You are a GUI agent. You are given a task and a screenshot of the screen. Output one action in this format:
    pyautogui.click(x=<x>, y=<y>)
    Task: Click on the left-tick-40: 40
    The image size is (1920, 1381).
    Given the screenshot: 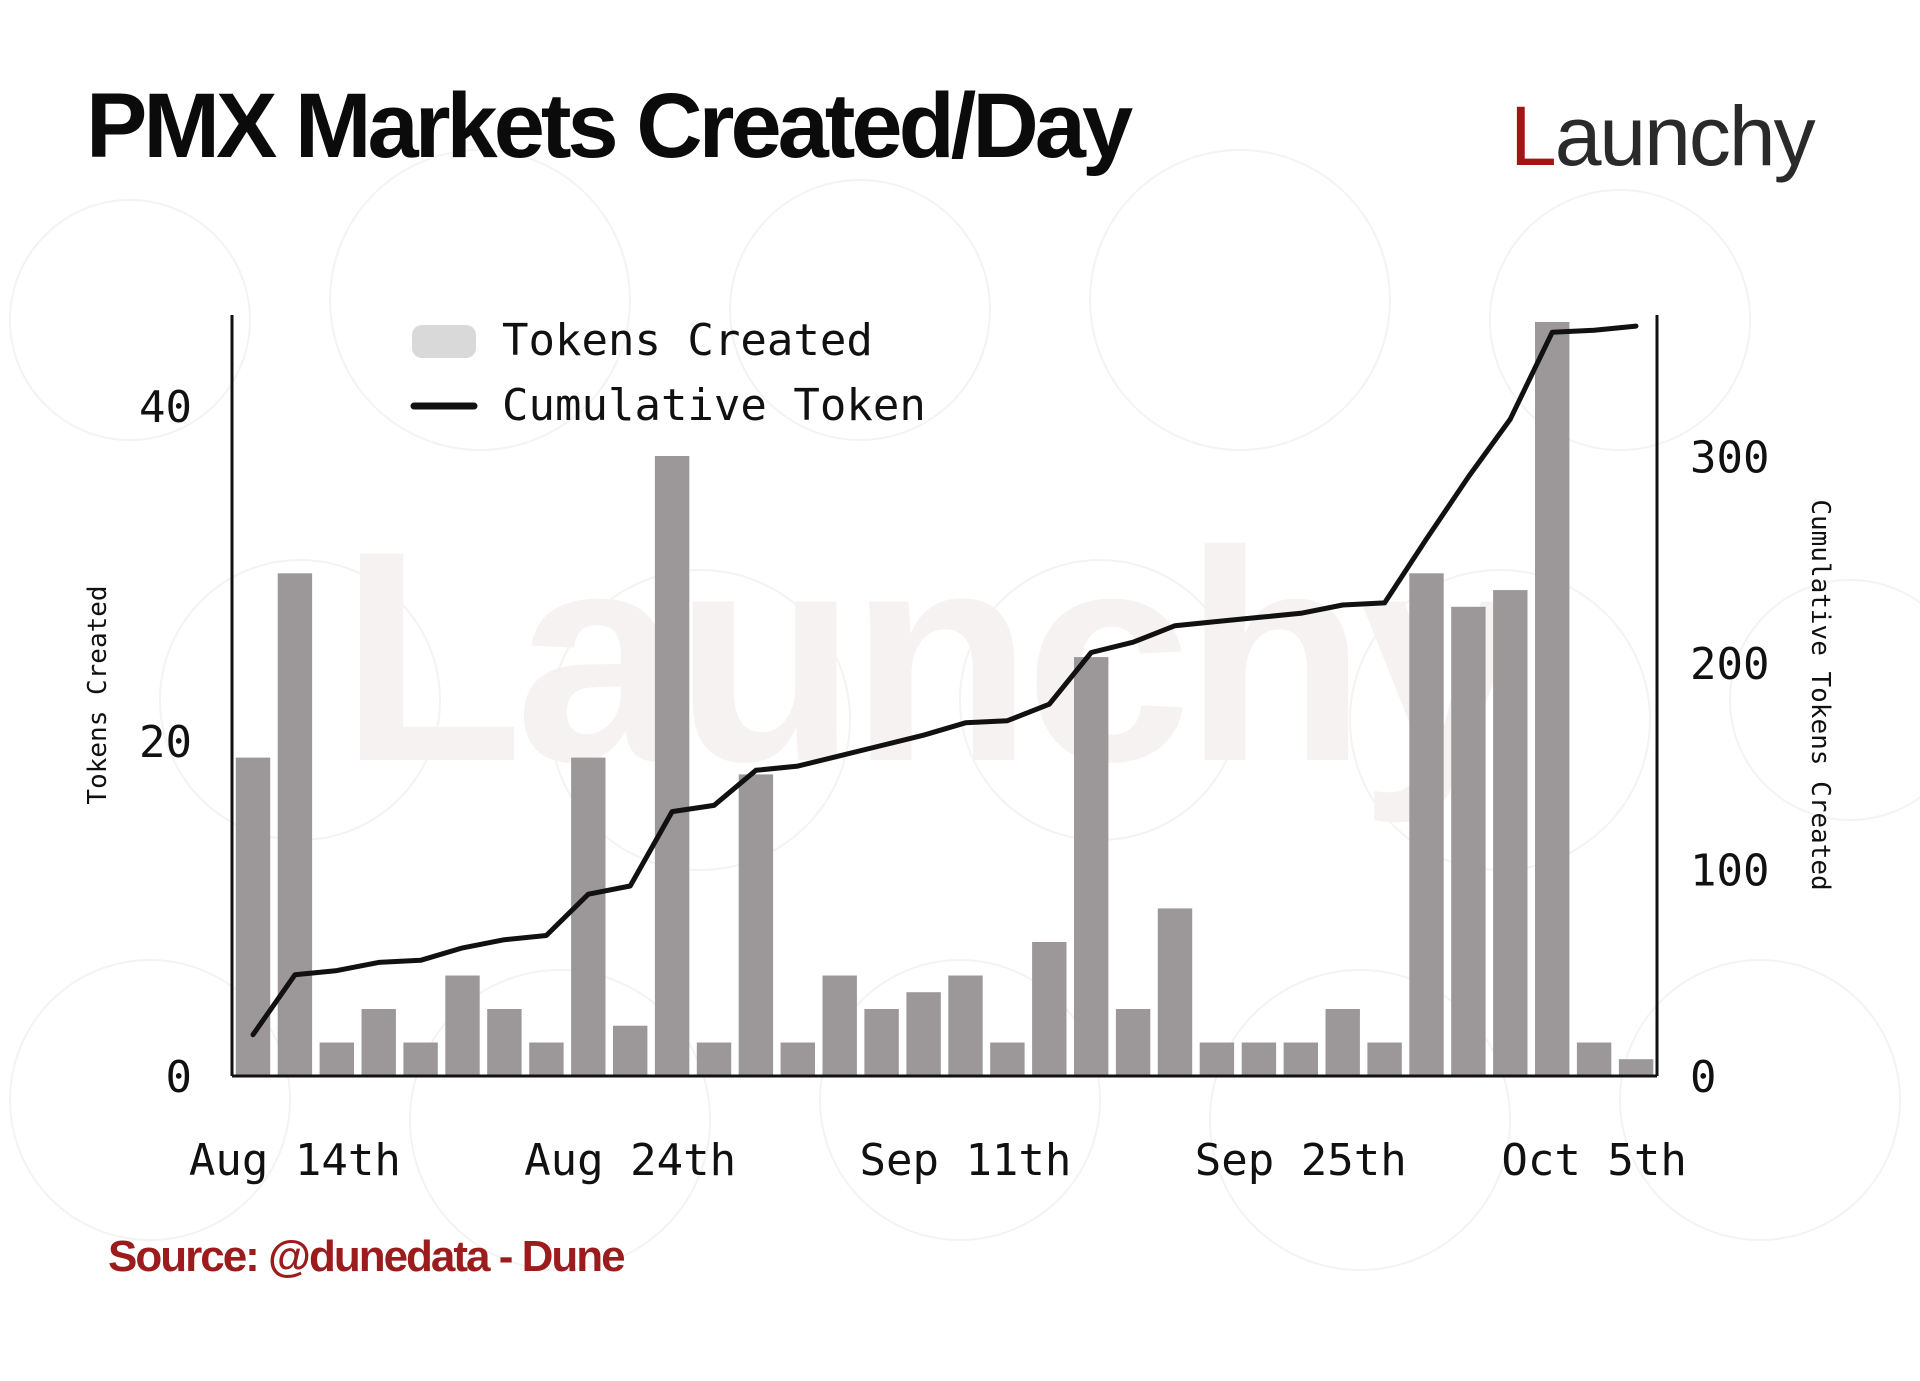 What is the action you would take?
    pyautogui.click(x=165, y=407)
    